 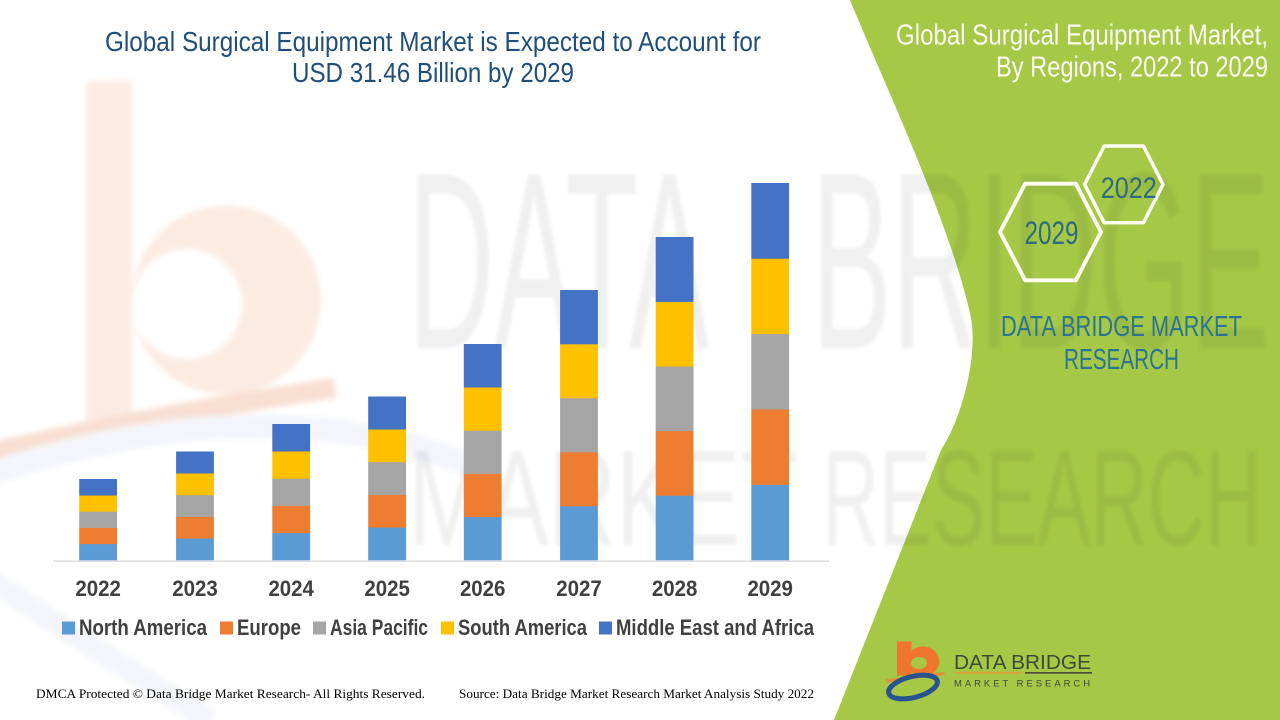 I want to click on svg-text: 2024, so click(x=291, y=588).